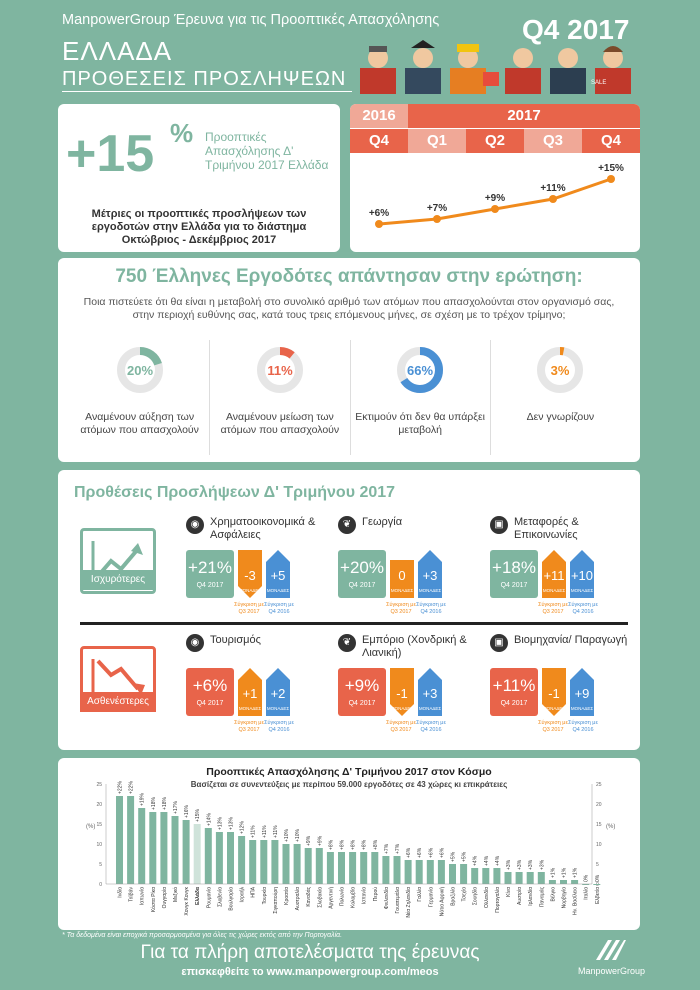  What do you see at coordinates (210, 692) in the screenshot?
I see `sector-value-box: +6% Q4 2017` at bounding box center [210, 692].